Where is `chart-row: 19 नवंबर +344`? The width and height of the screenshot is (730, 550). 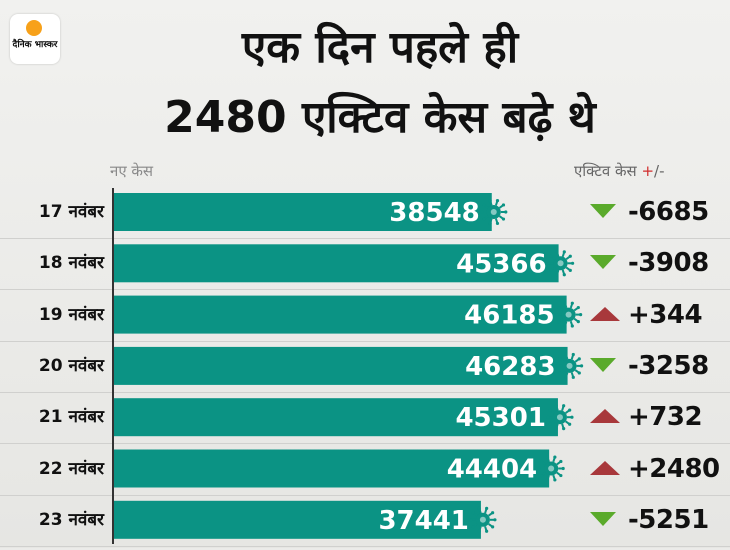
chart-row: 19 नवंबर +344 is located at coordinates (365, 319).